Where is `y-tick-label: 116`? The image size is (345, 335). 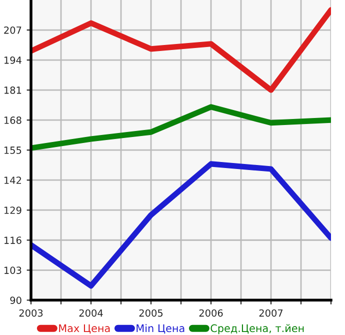 y-tick-label: 116 is located at coordinates (13, 240).